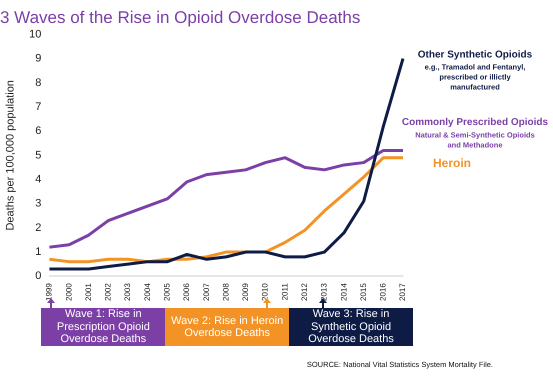  What do you see at coordinates (285, 291) in the screenshot?
I see `x-tick-label: 2011` at bounding box center [285, 291].